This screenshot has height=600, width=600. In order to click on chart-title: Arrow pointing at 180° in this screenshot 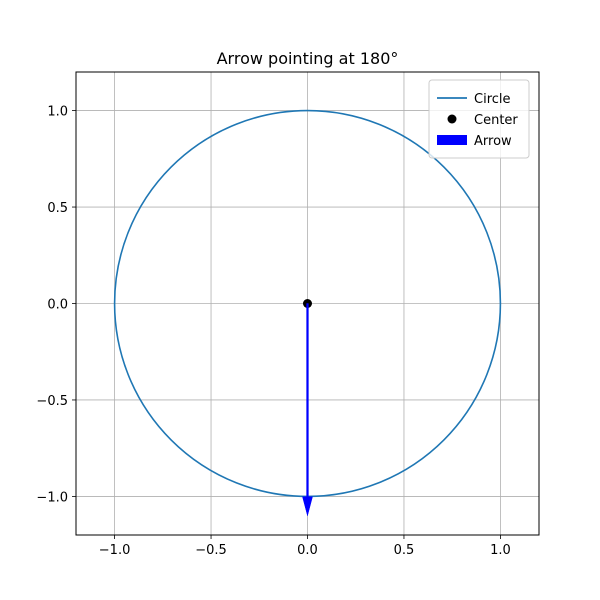, I will do `click(308, 58)`.